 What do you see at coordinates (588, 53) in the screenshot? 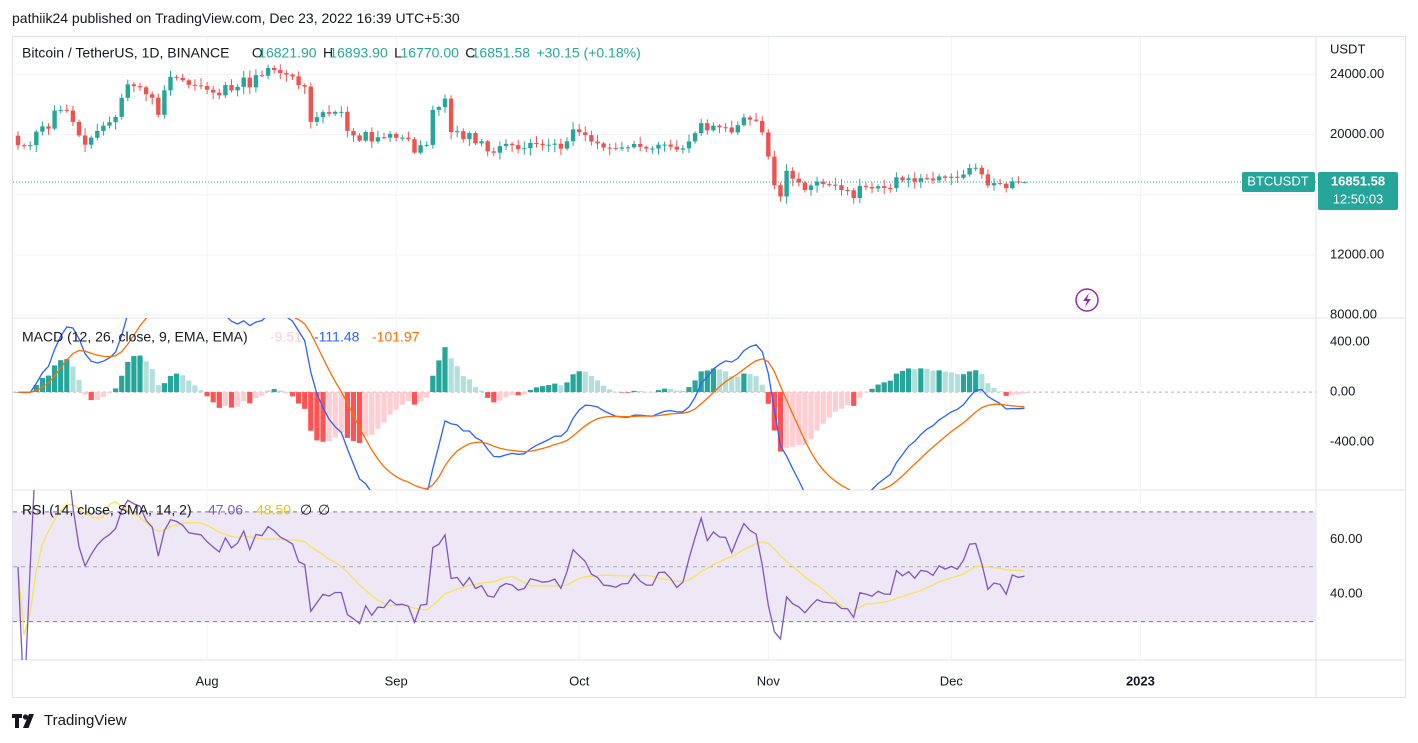
I see `legend-change: +30.15 (+0.18%)` at bounding box center [588, 53].